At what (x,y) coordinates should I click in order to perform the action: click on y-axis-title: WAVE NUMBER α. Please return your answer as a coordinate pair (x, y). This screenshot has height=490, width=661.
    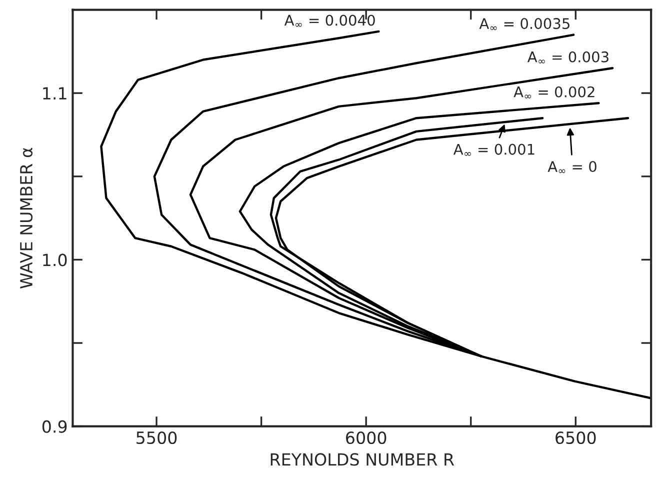
    Looking at the image, I should click on (26, 218).